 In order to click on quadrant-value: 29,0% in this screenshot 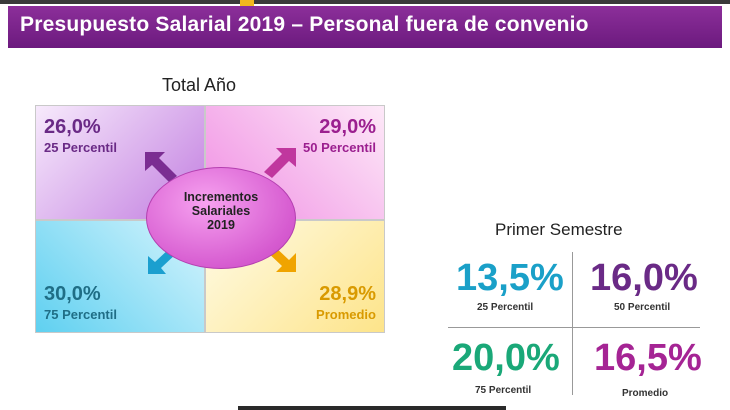, I will do `click(347, 127)`.